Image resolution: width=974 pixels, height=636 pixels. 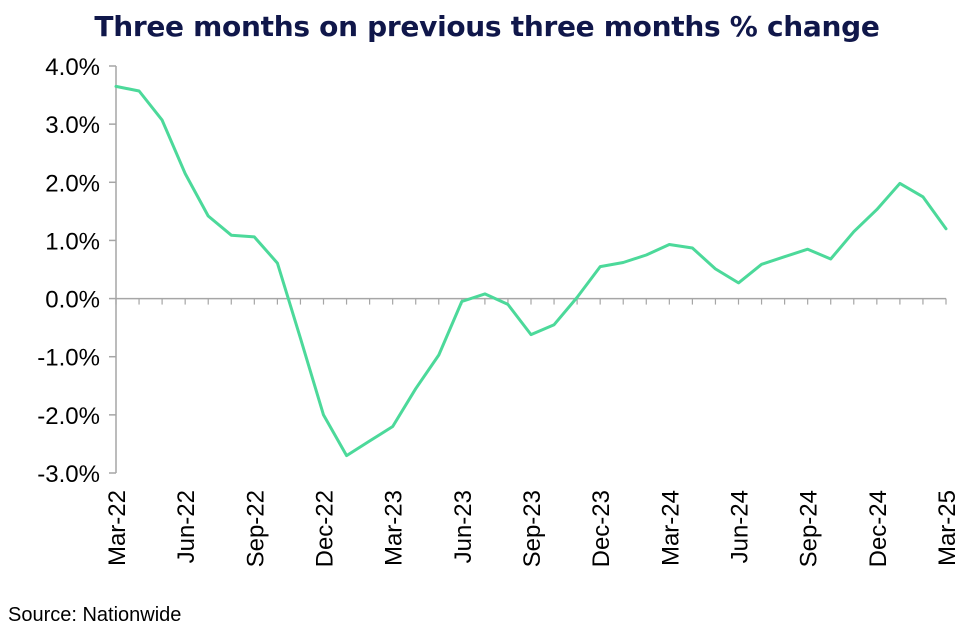 I want to click on x-tick-label: Dec-22, so click(x=325, y=528).